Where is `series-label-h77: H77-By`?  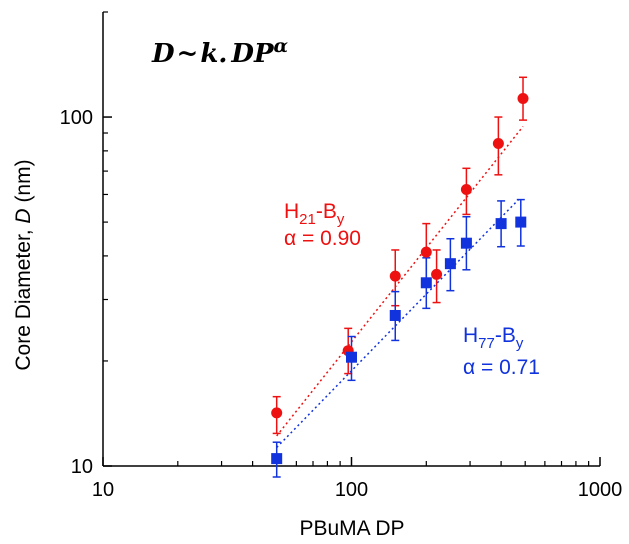
series-label-h77: H77-By is located at coordinates (493, 338).